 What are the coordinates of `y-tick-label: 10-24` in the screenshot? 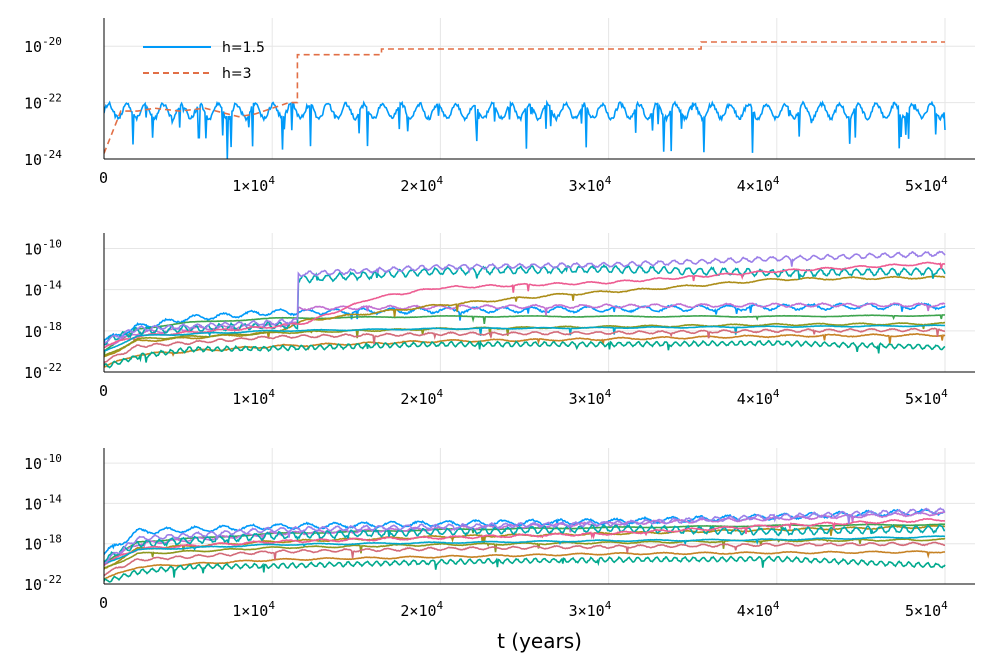 It's located at (43, 158).